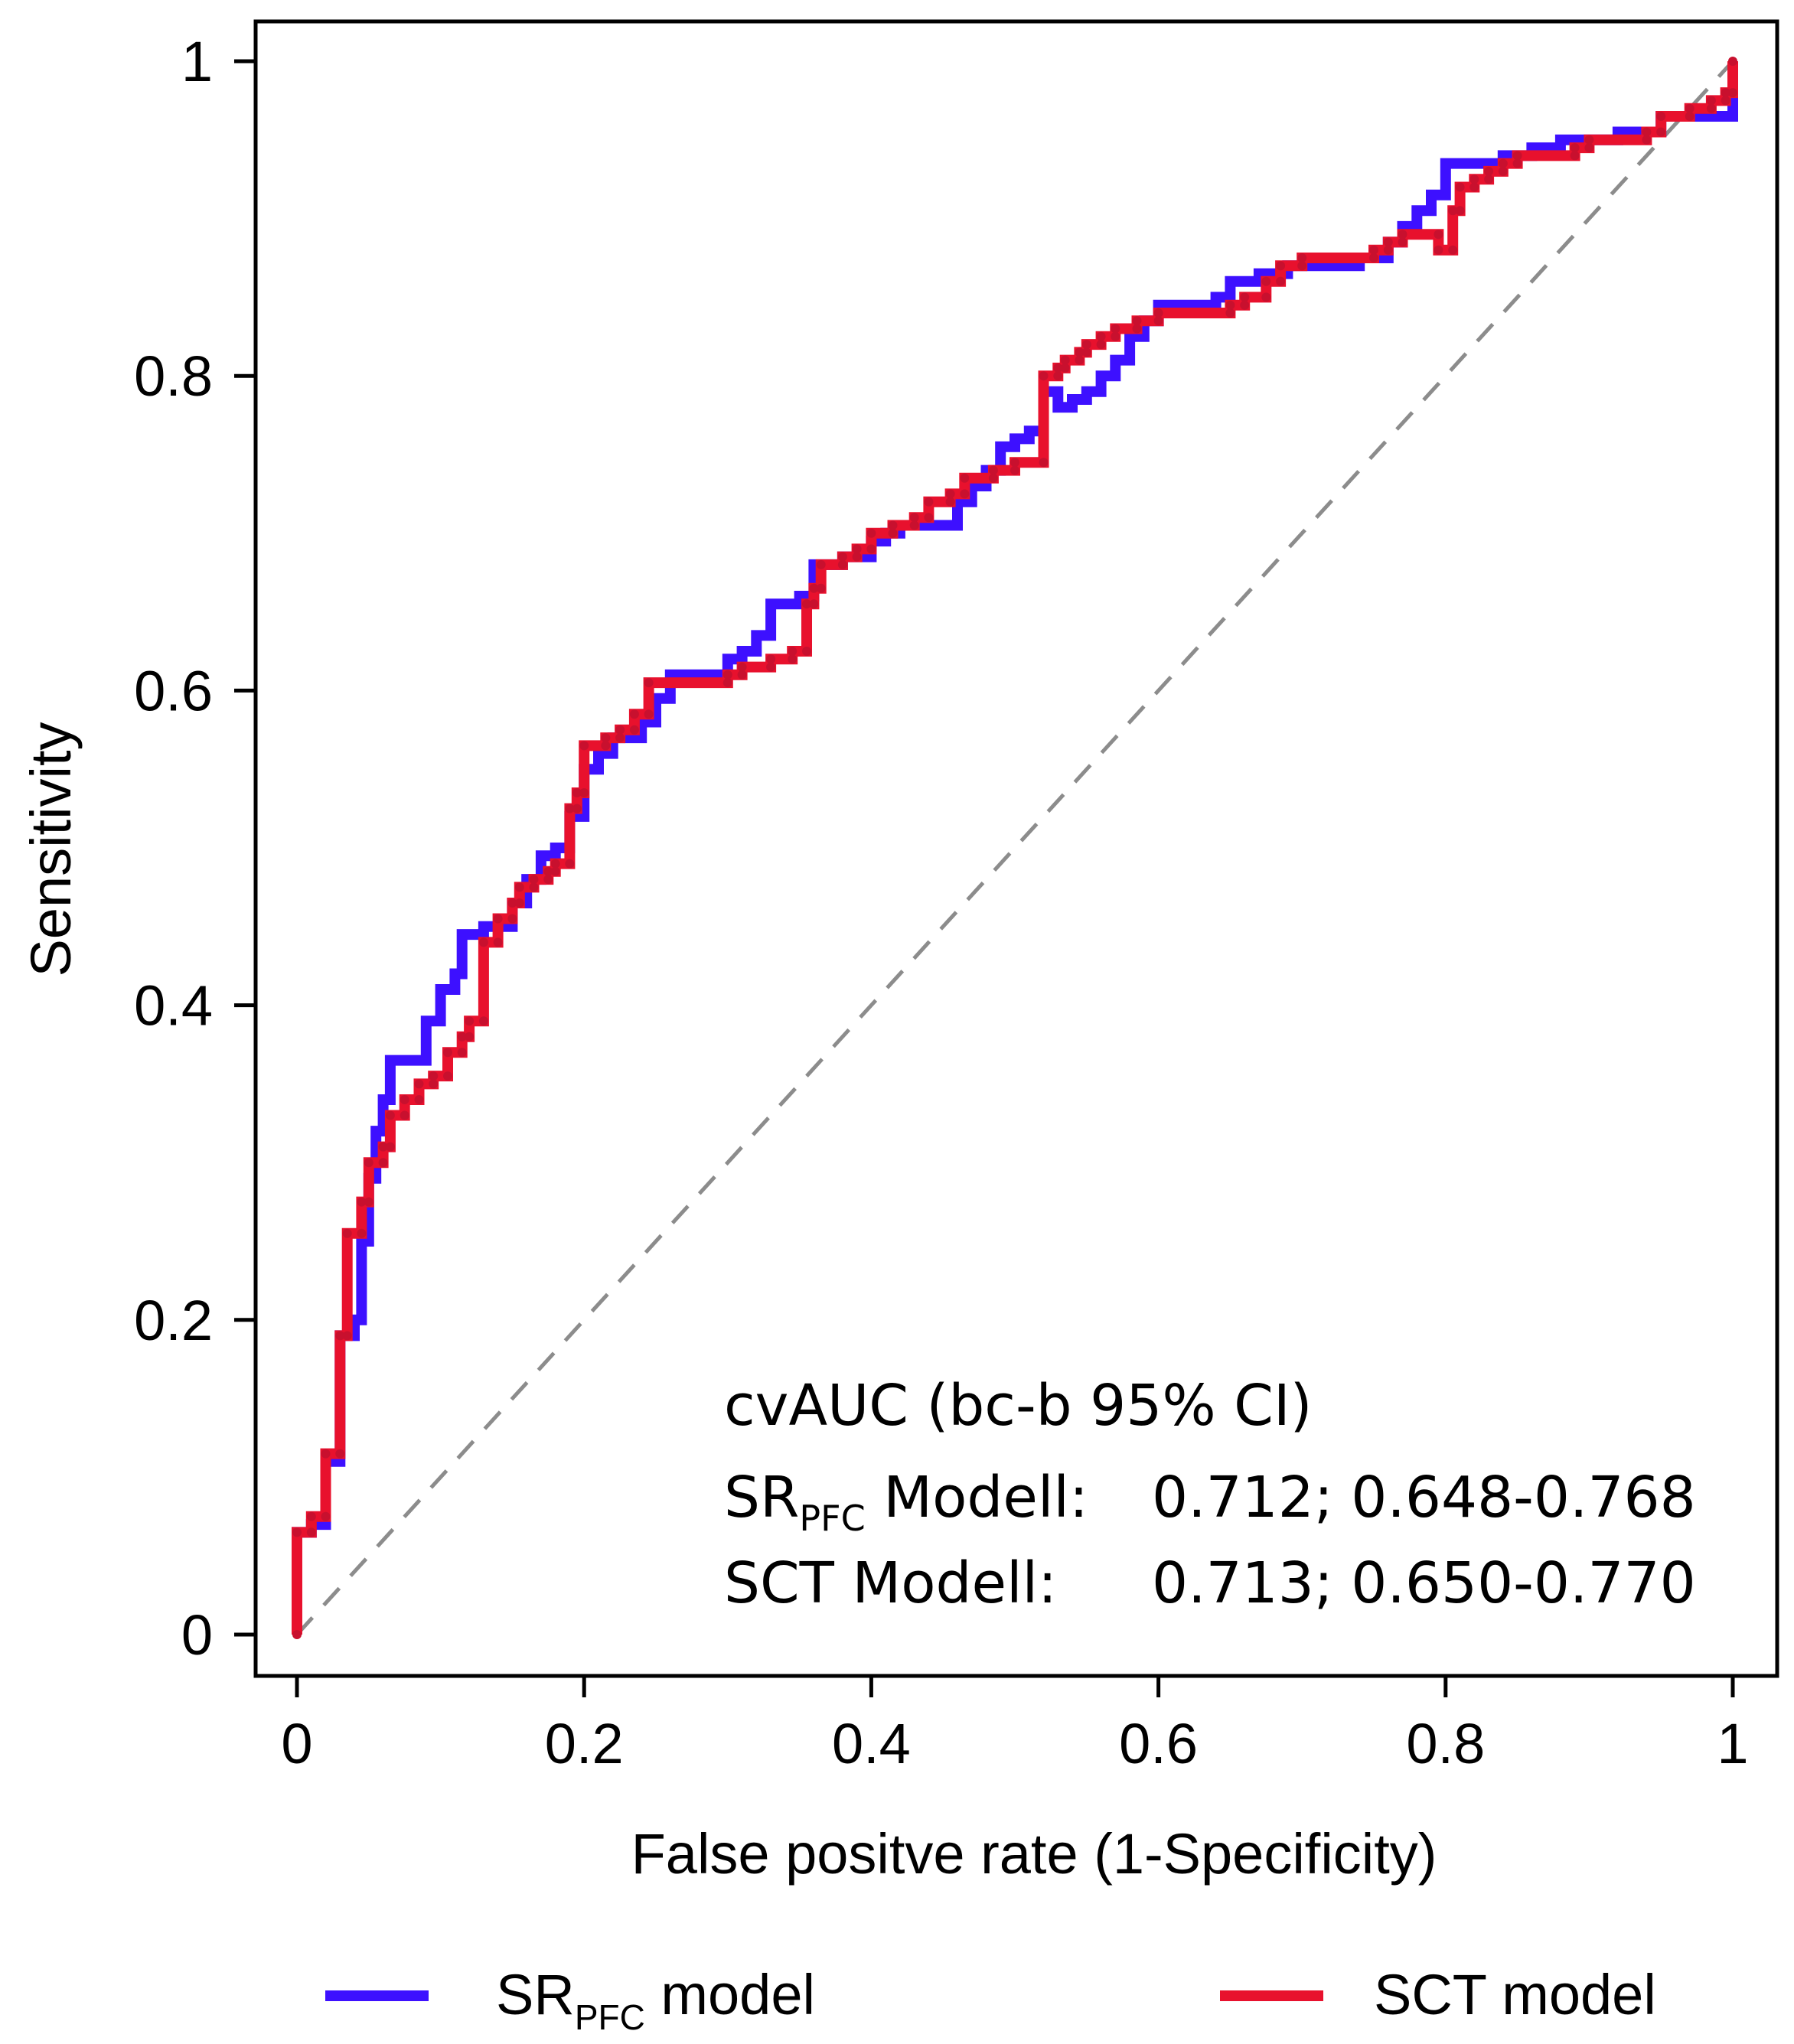 The image size is (1794, 2044). Describe the element at coordinates (1424, 1498) in the screenshot. I see `annotation-row-srpfc-value: 0.712; 0.648-0.768` at that location.